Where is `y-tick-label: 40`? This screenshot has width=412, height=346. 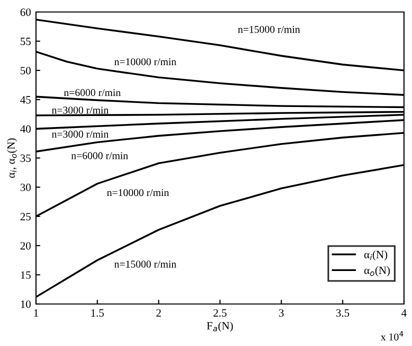
y-tick-label: 40 is located at coordinates (25, 129).